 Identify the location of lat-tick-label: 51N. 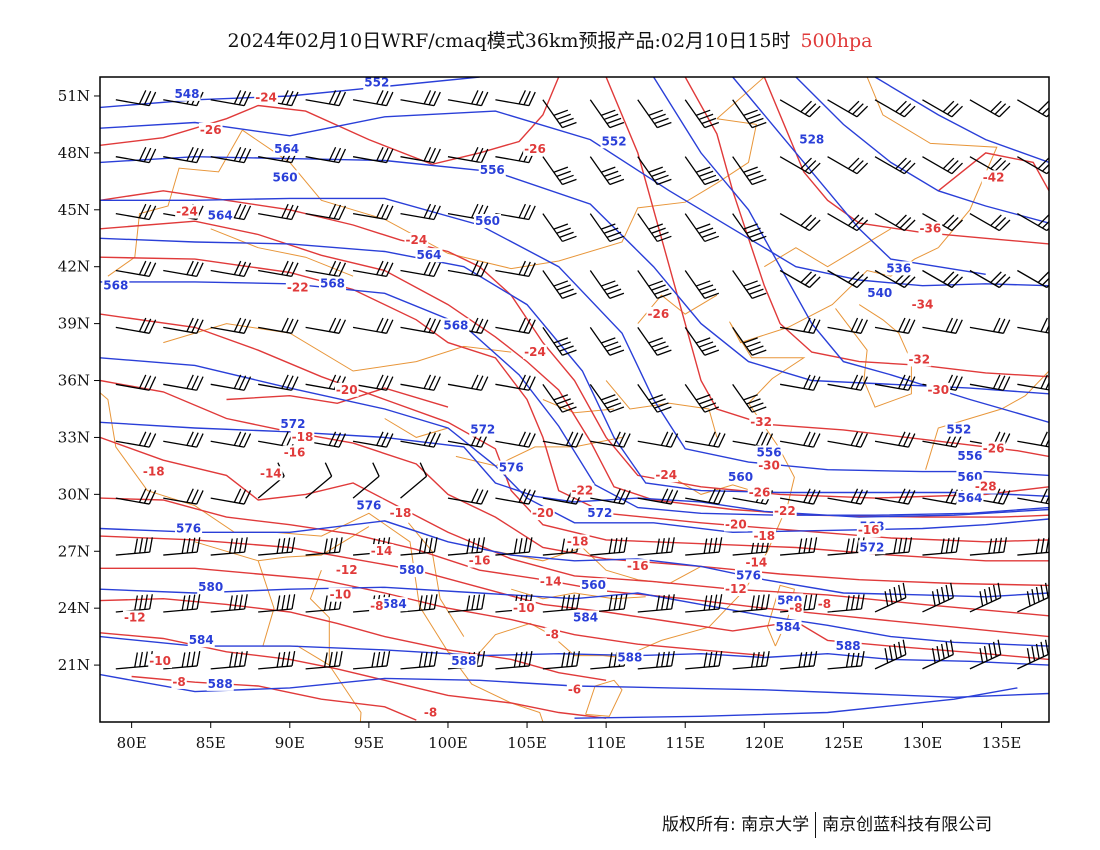
(74, 96).